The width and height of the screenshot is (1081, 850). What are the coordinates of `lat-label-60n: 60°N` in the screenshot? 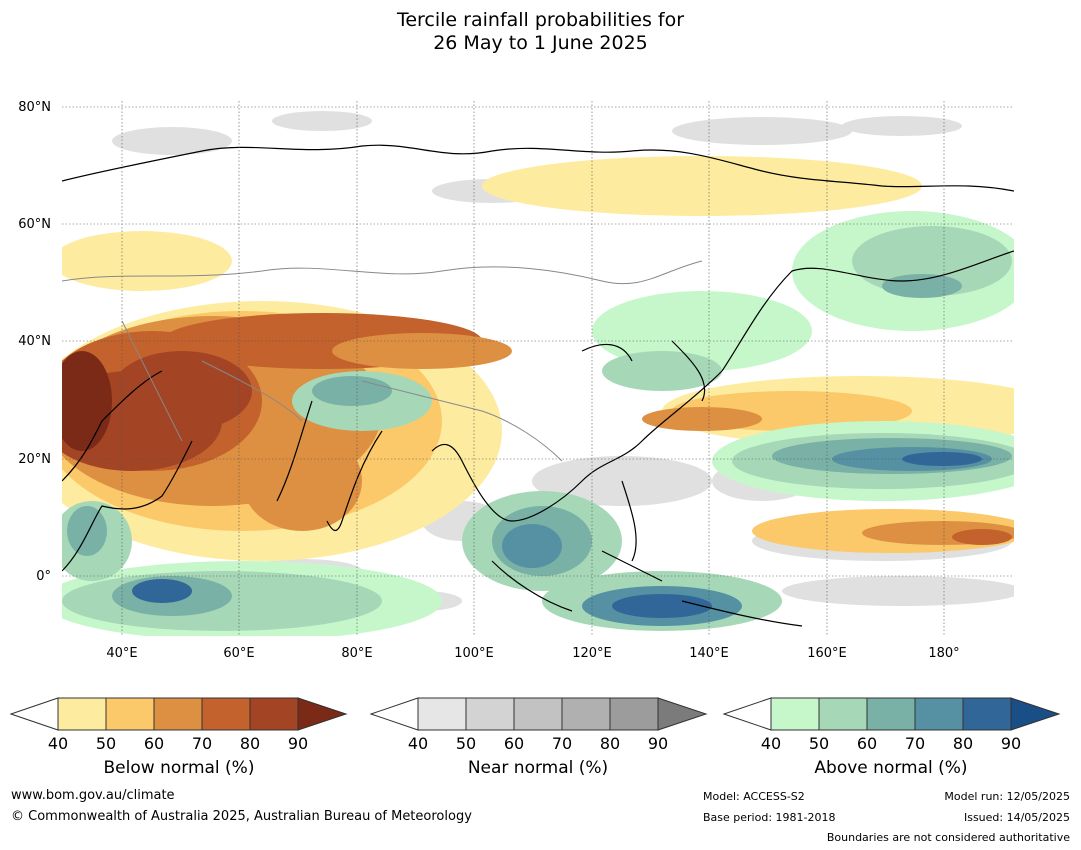 It's located at (34, 224).